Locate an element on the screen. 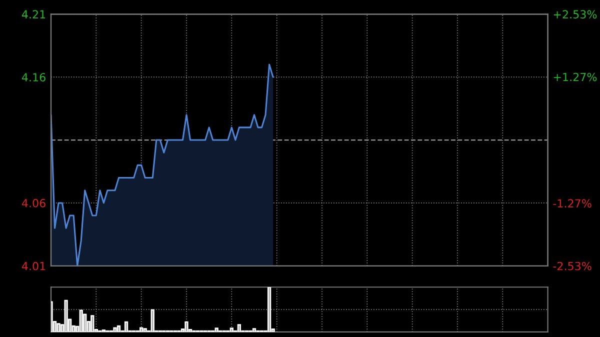 This screenshot has width=600, height=337. y-tick-label: 4.21 is located at coordinates (34, 14).